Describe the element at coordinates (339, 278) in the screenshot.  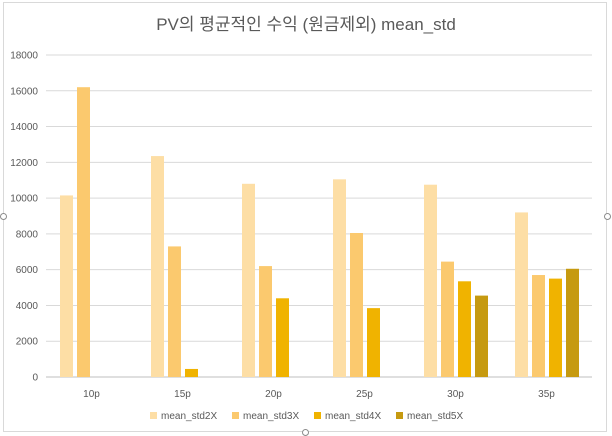
I see `bar-mean_std2X-25p` at that location.